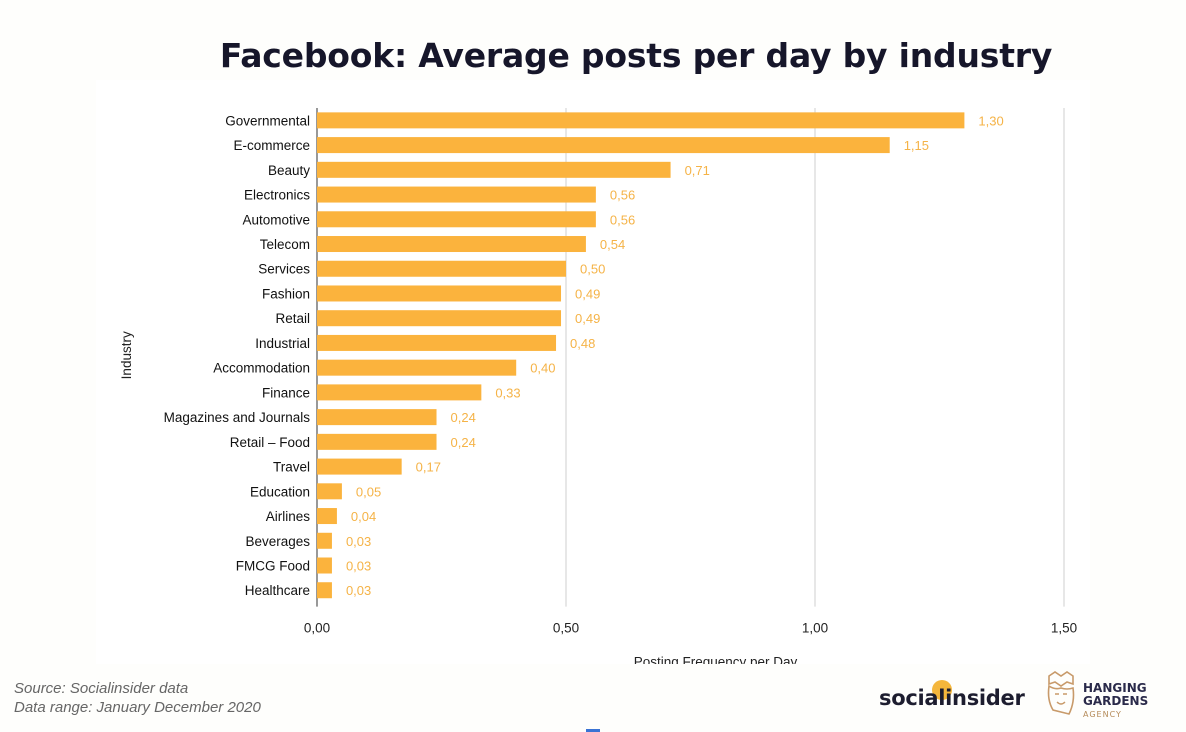 Image resolution: width=1186 pixels, height=732 pixels. I want to click on category-label: Governmental, so click(267, 120).